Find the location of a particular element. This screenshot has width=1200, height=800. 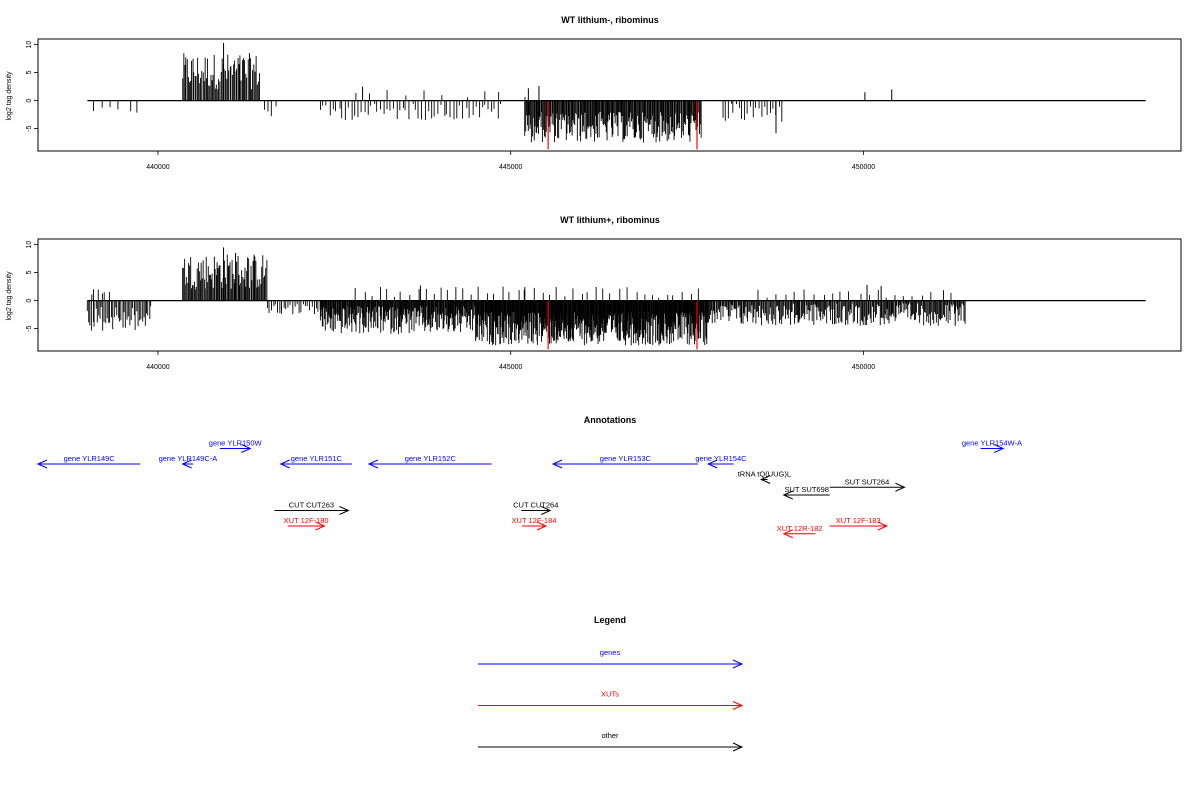

feature-label: gene YLR153C is located at coordinates (626, 458).